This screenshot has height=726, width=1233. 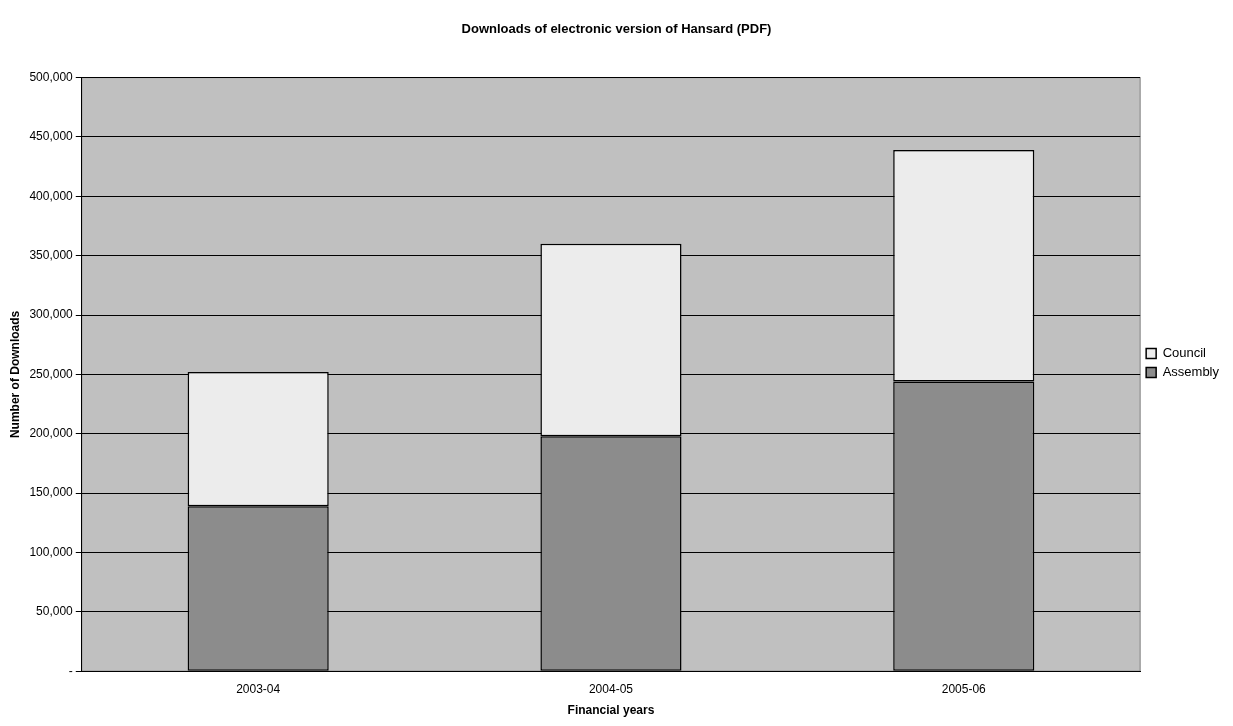 What do you see at coordinates (1191, 372) in the screenshot?
I see `legend-label: Assembly` at bounding box center [1191, 372].